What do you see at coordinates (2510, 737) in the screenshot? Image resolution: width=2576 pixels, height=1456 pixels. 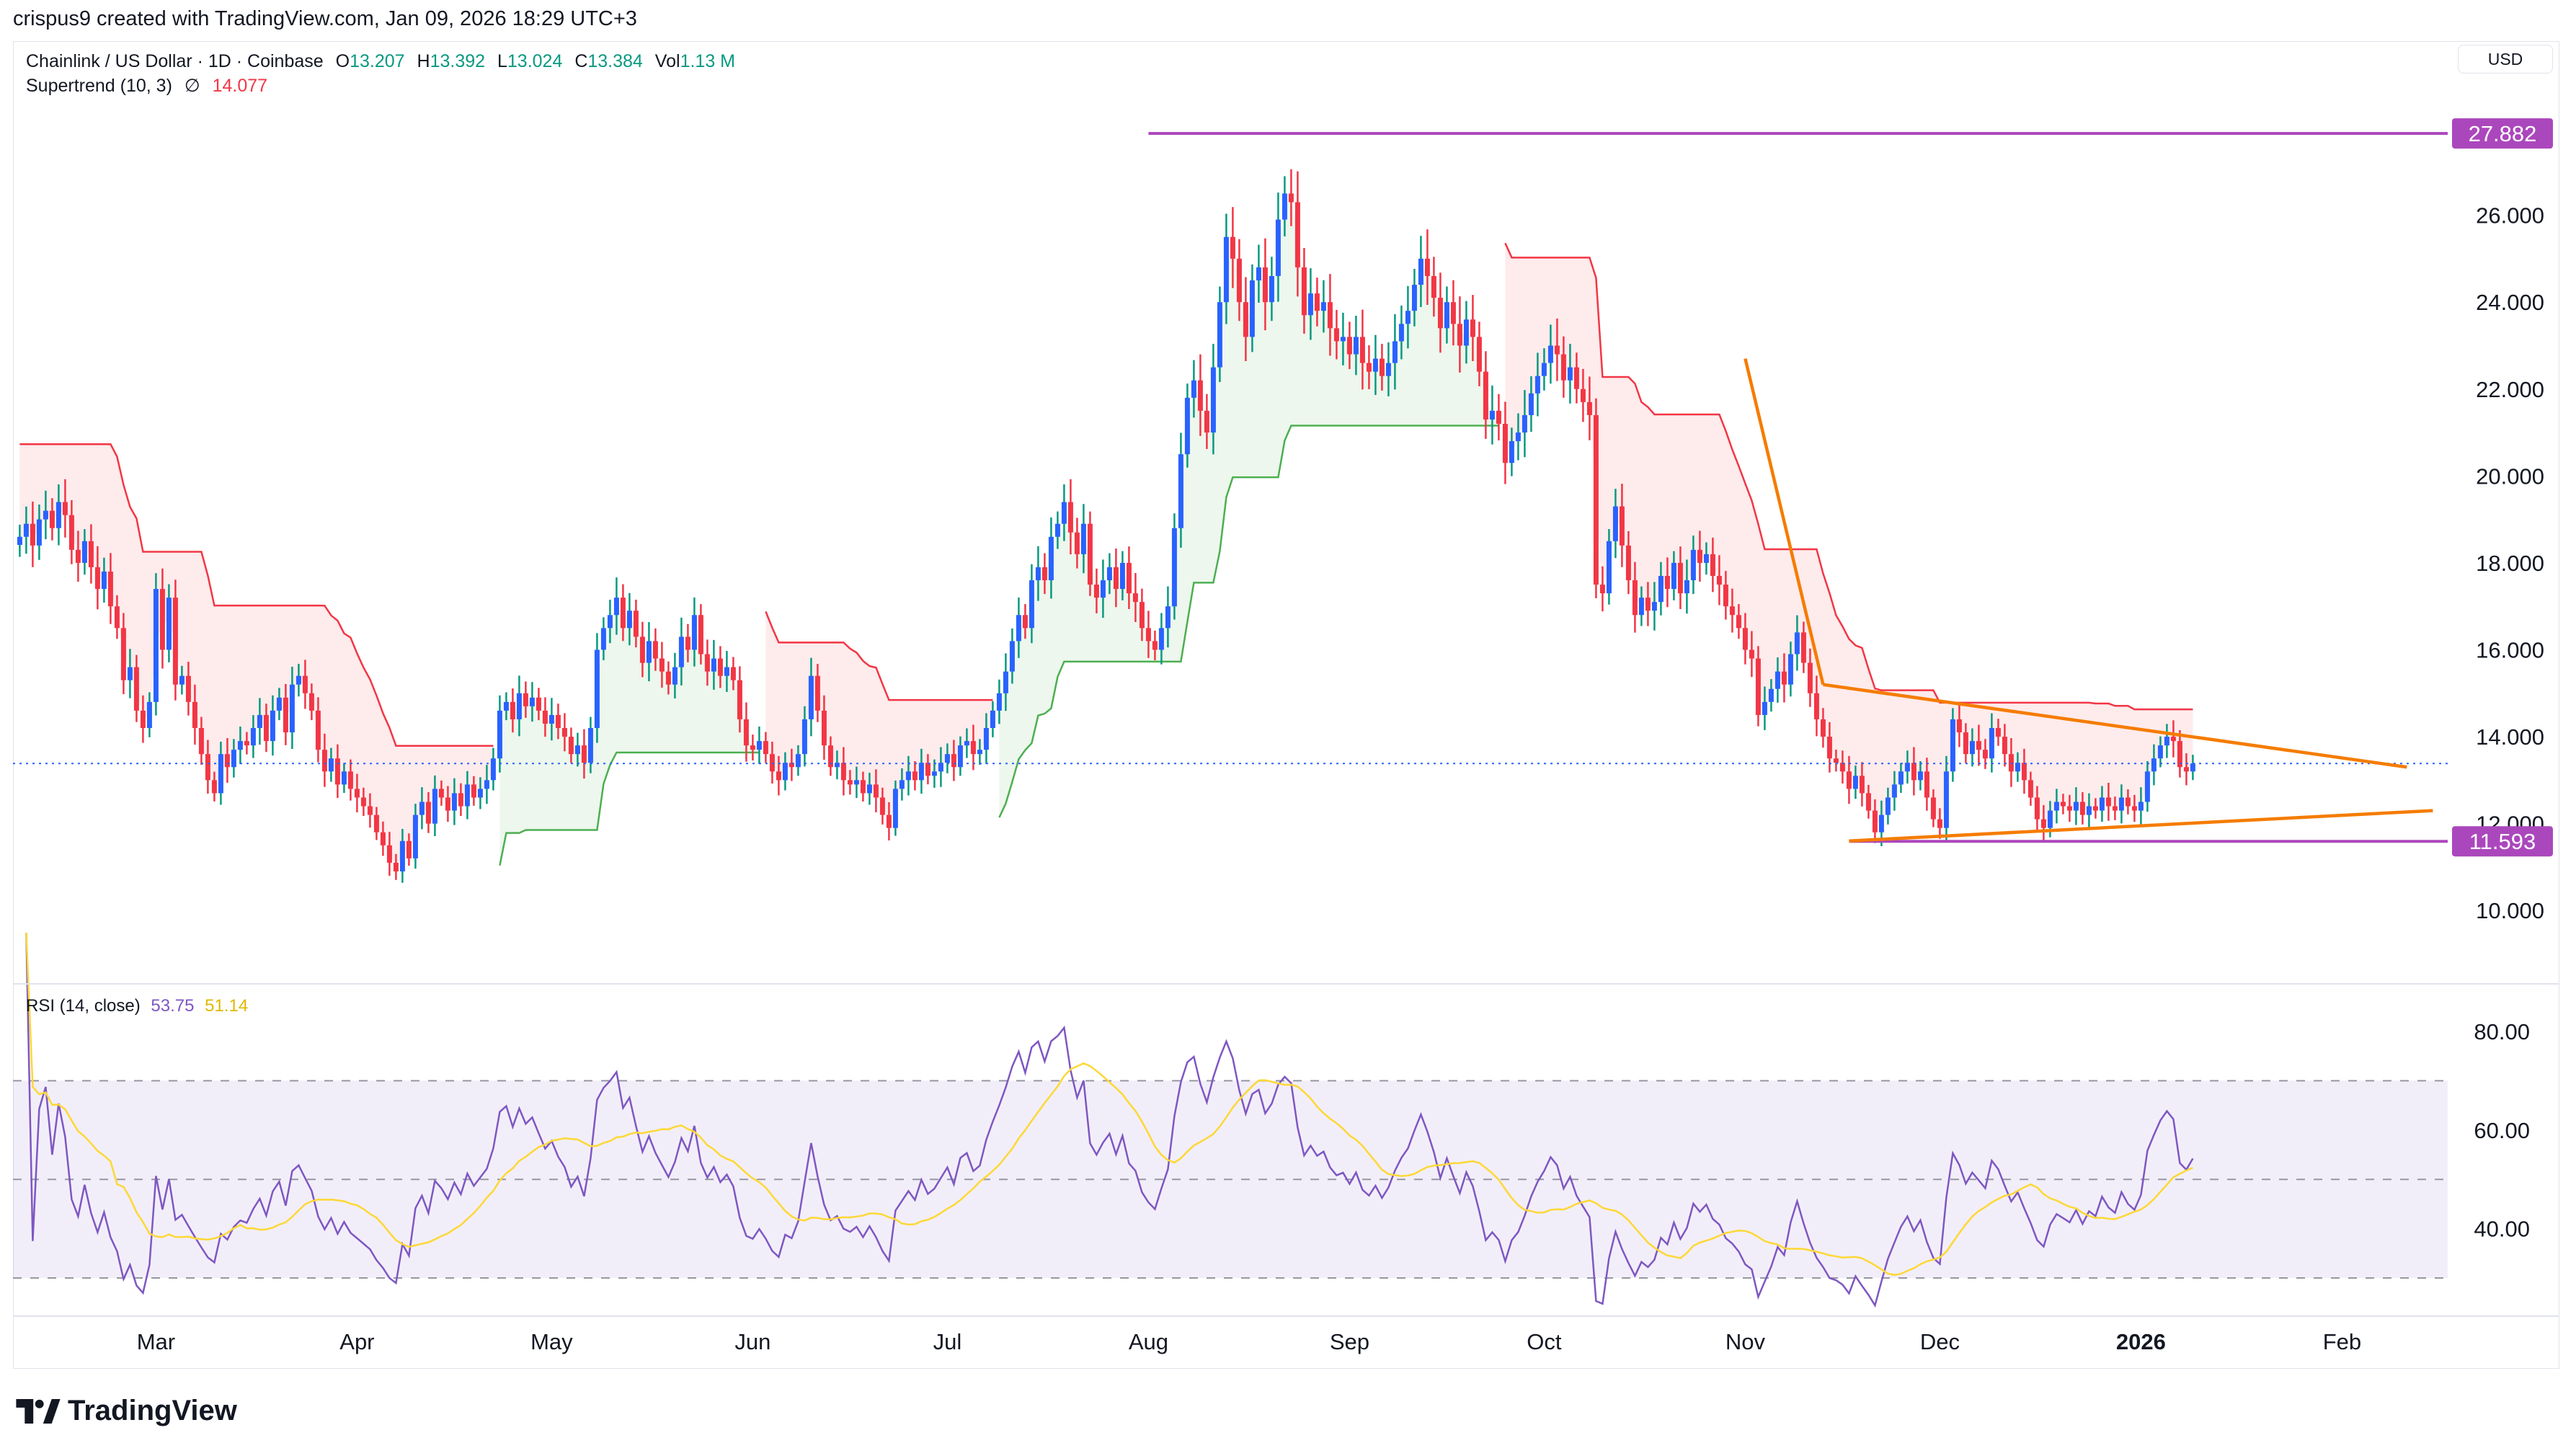 I see `price-axis-tick: 14.000` at bounding box center [2510, 737].